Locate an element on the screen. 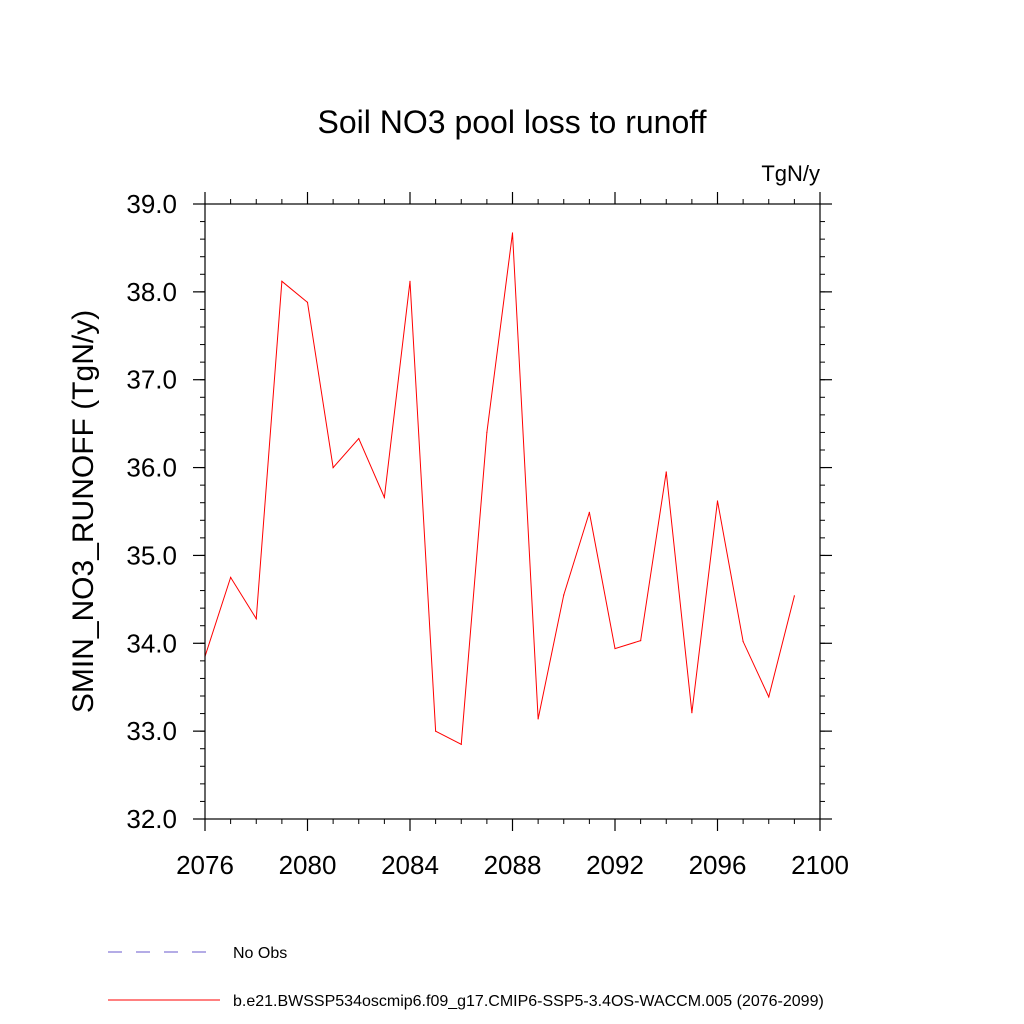 The image size is (1024, 1024). y-tick-label: 38.0 is located at coordinates (151, 292).